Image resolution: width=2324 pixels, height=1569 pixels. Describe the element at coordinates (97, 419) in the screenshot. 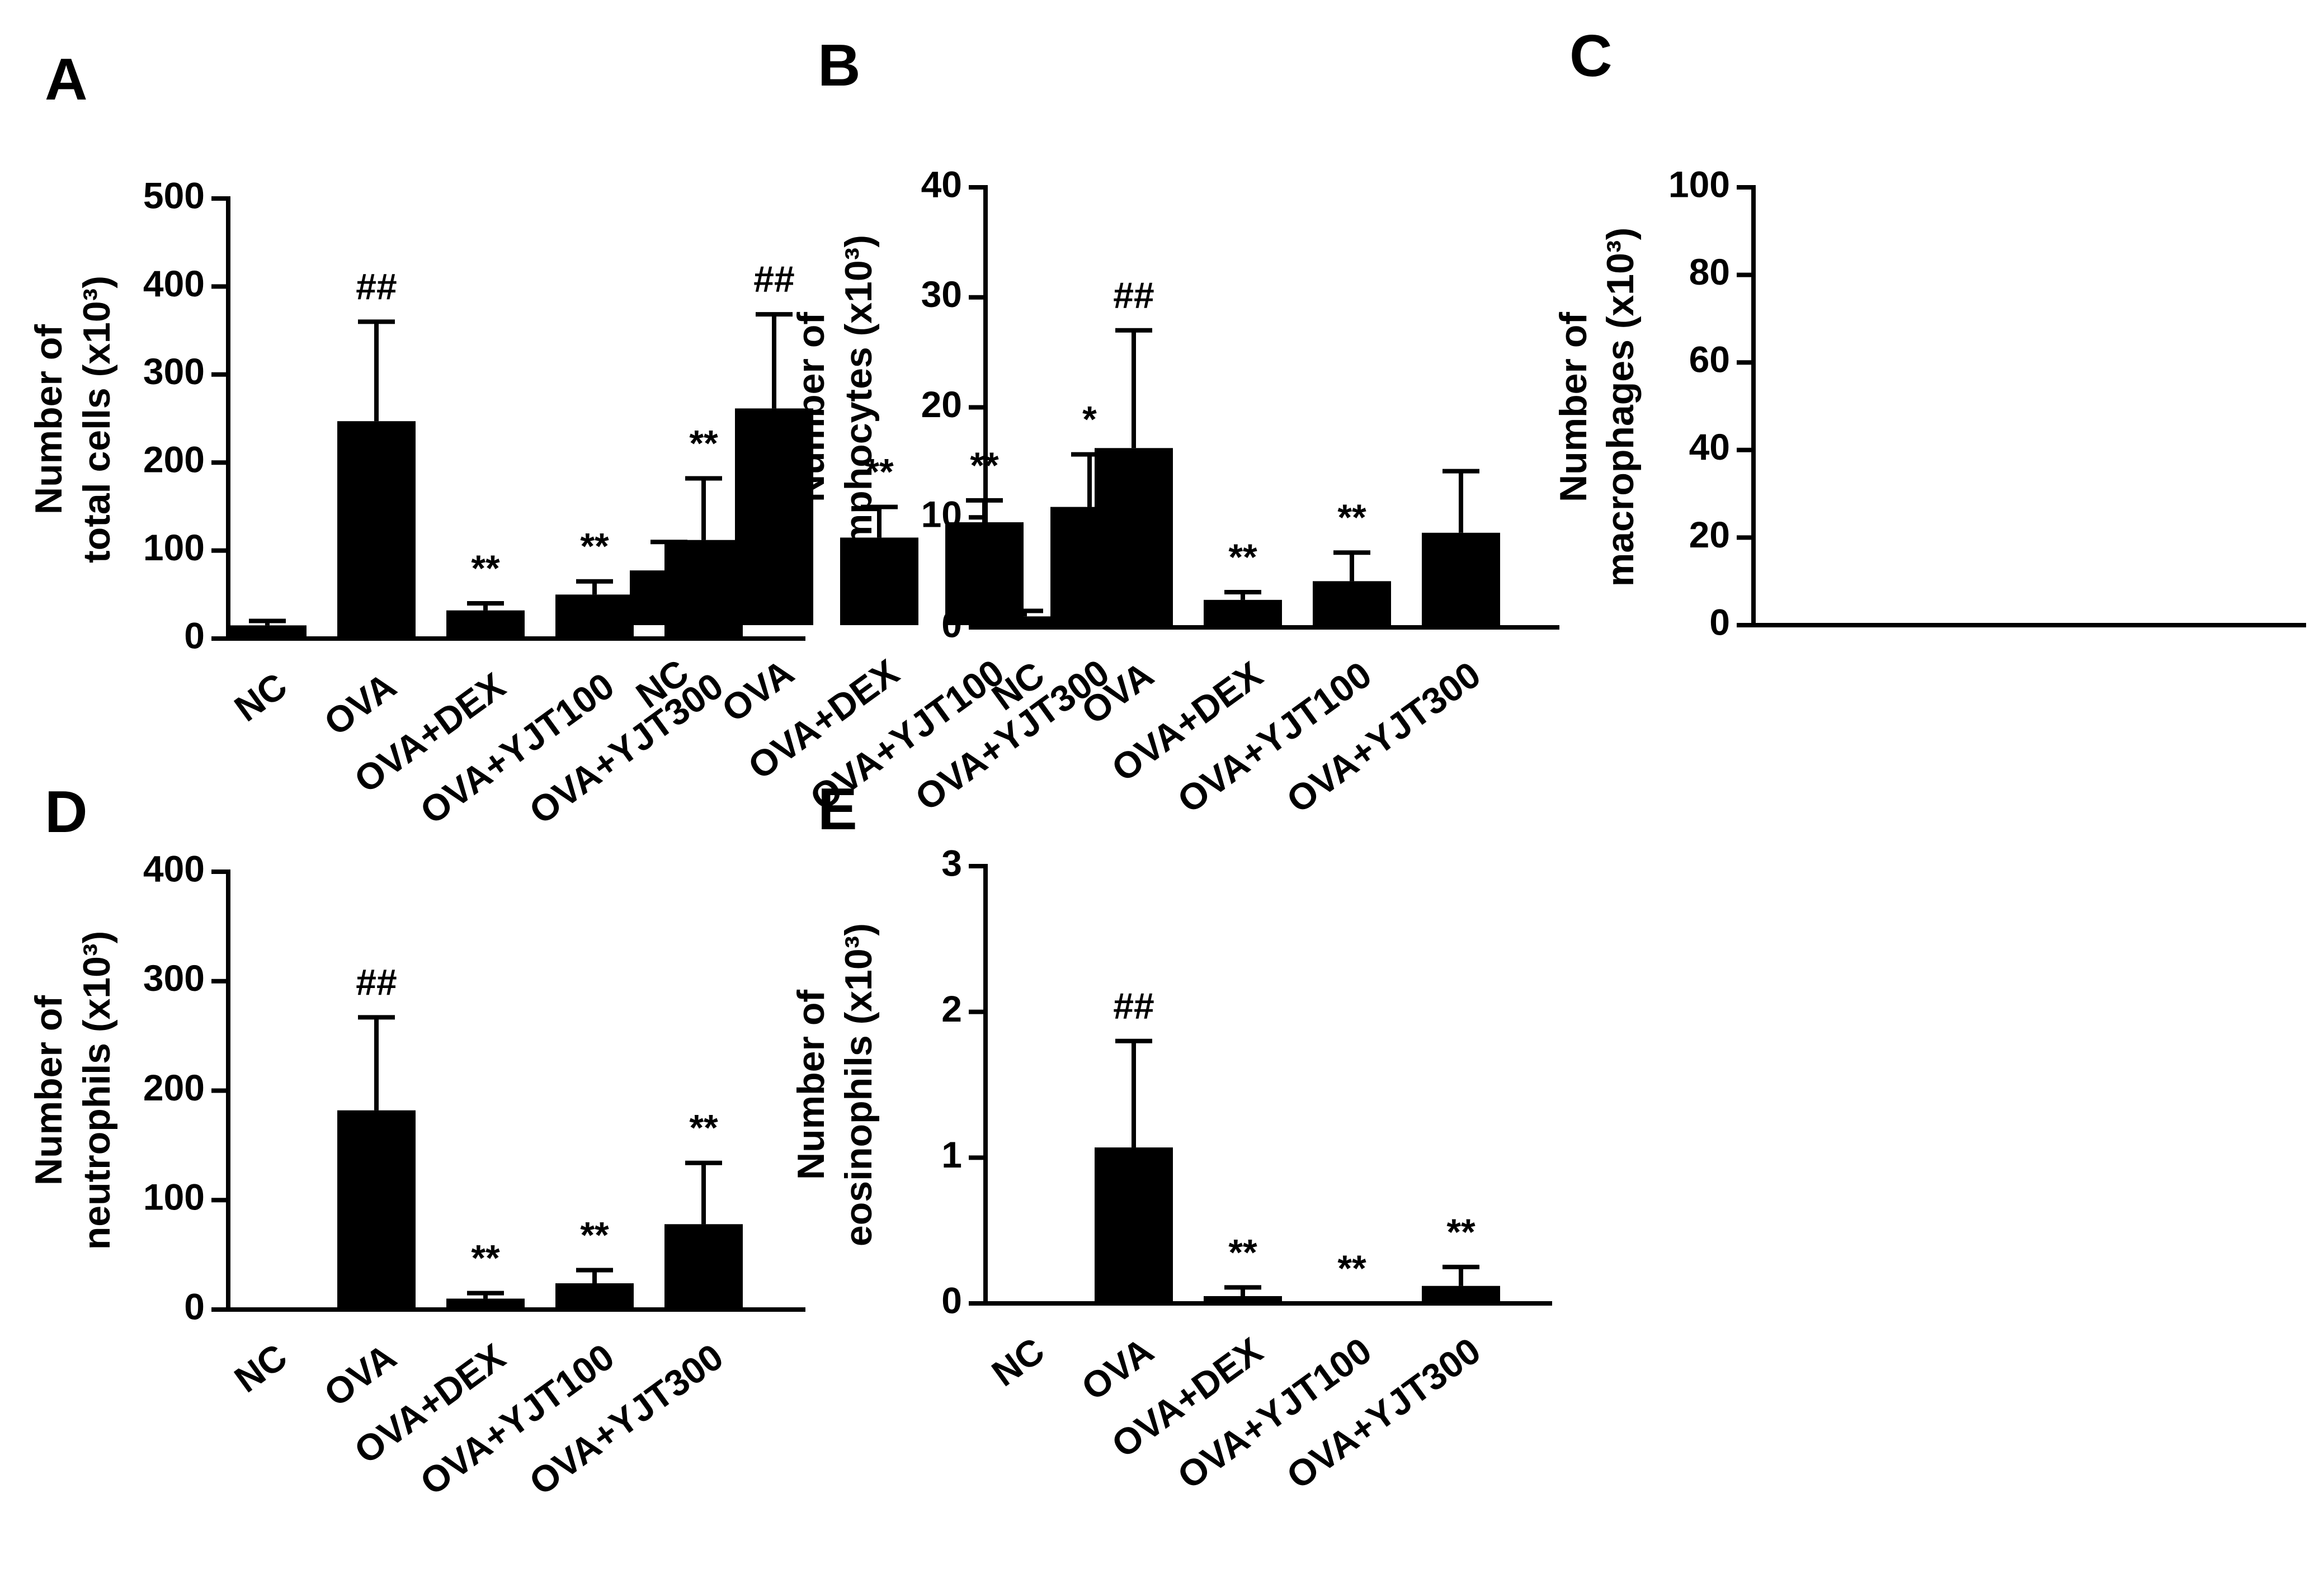

I see `y-axis-title-line: total cells (x10³)` at that location.